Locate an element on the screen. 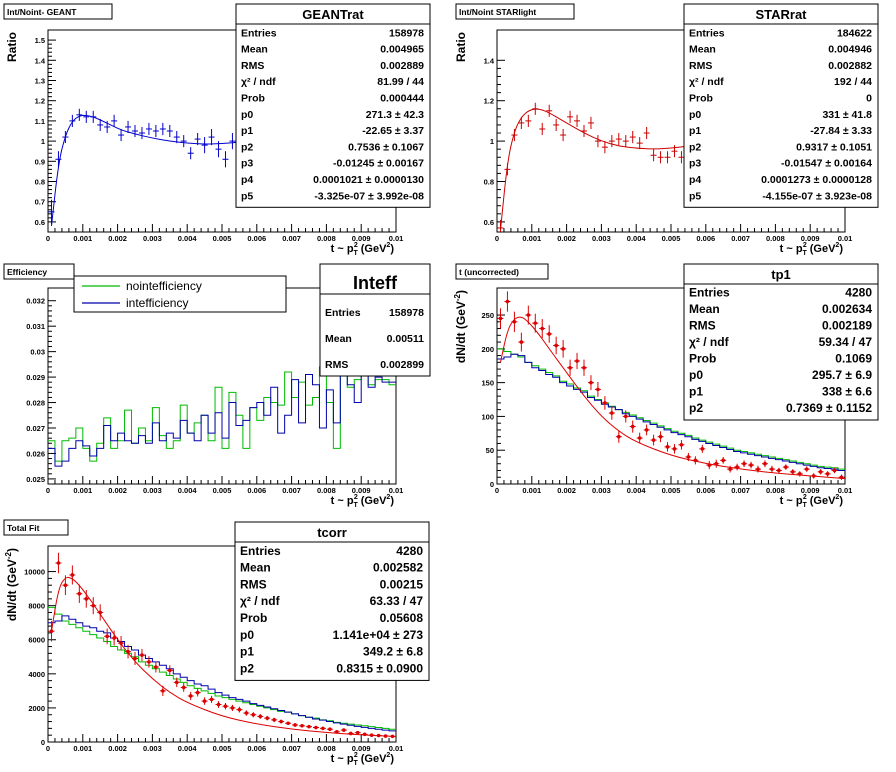 This screenshot has width=896, height=772. stats-row-value: 59.34 / 47 is located at coordinates (846, 342).